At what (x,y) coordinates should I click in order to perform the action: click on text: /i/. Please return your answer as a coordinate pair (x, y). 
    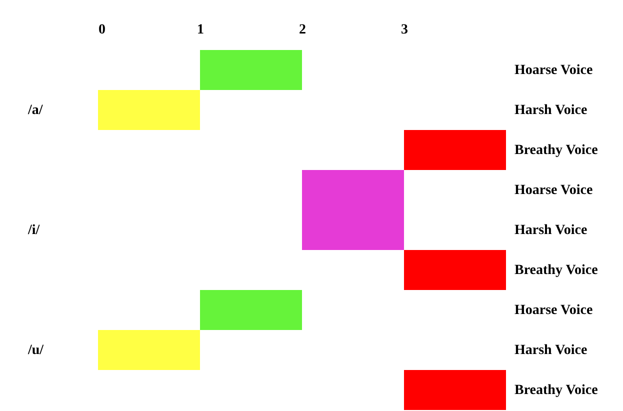
    Looking at the image, I should click on (34, 230).